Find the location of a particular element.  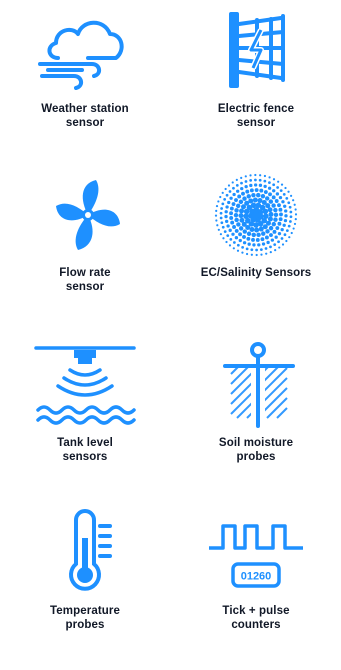

sensor-label: Tick + pulse counters is located at coordinates (255, 618).